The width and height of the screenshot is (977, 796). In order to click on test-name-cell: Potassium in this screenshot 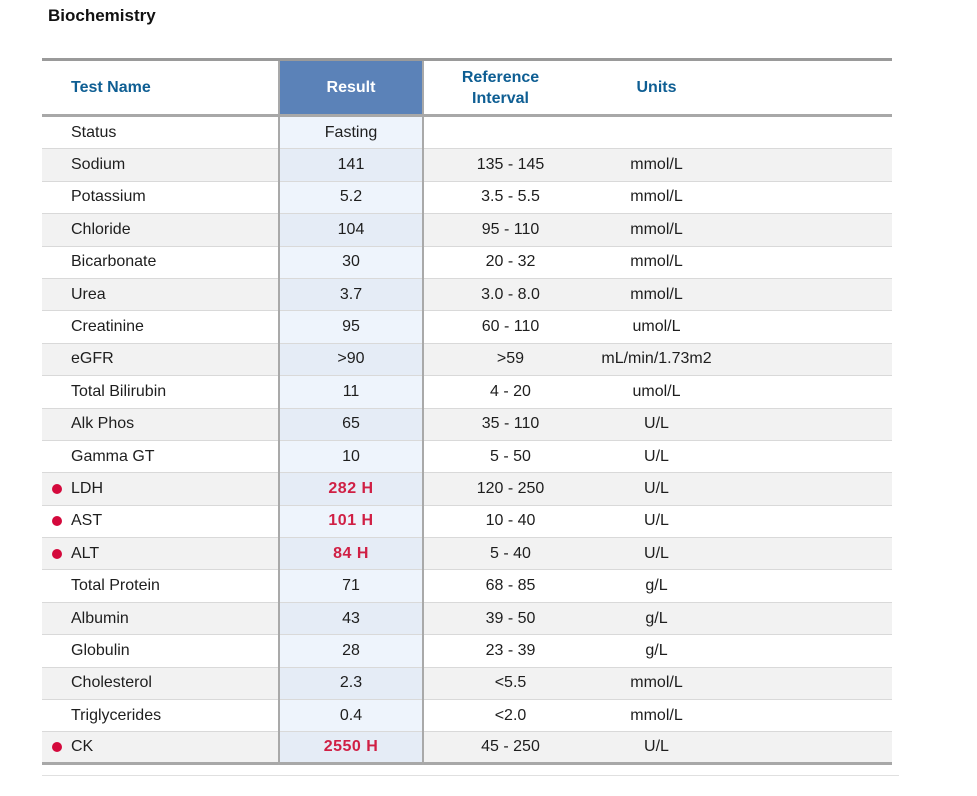, I will do `click(108, 197)`.